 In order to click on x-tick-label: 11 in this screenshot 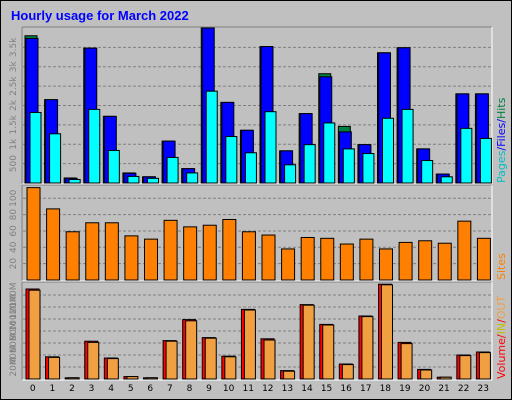, I will do `click(247, 389)`.